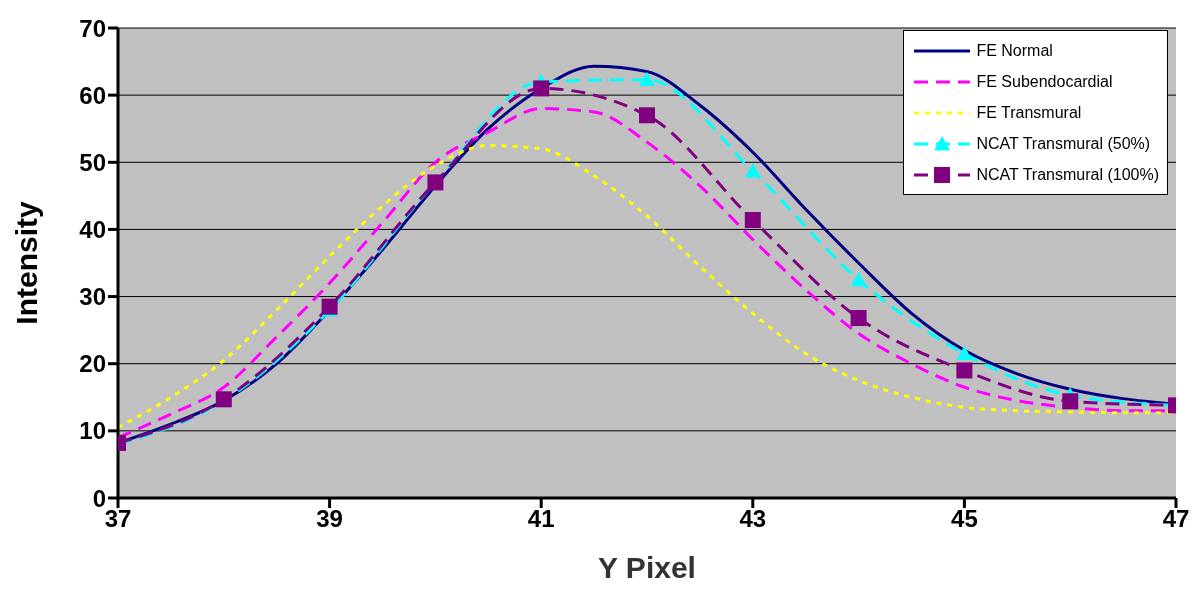  I want to click on legend-label: NCAT Transmural (50%), so click(1063, 143).